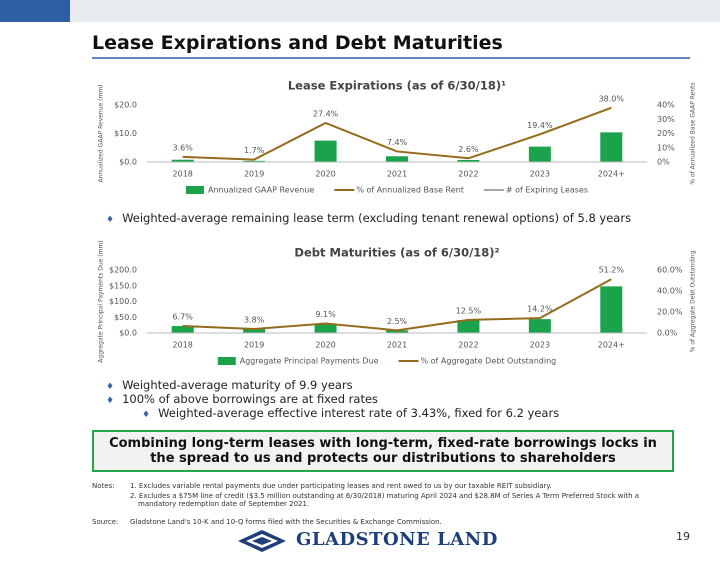  What do you see at coordinates (397, 539) in the screenshot?
I see `logo-text: GLADSTONE LAND` at bounding box center [397, 539].